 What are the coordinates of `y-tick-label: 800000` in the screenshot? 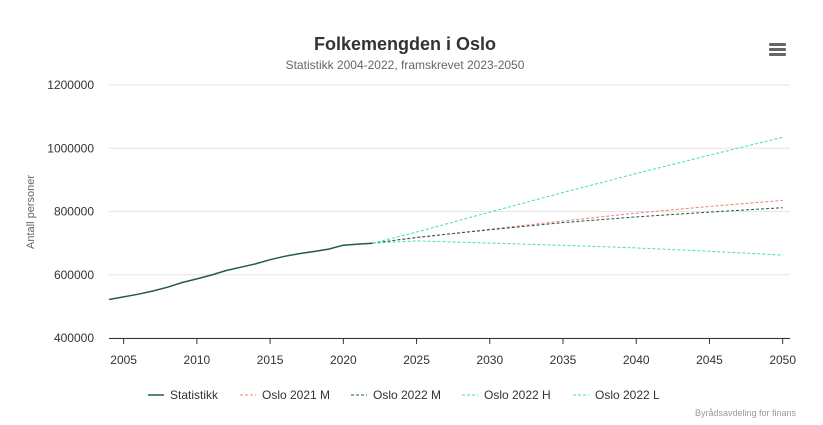 It's located at (74, 212).